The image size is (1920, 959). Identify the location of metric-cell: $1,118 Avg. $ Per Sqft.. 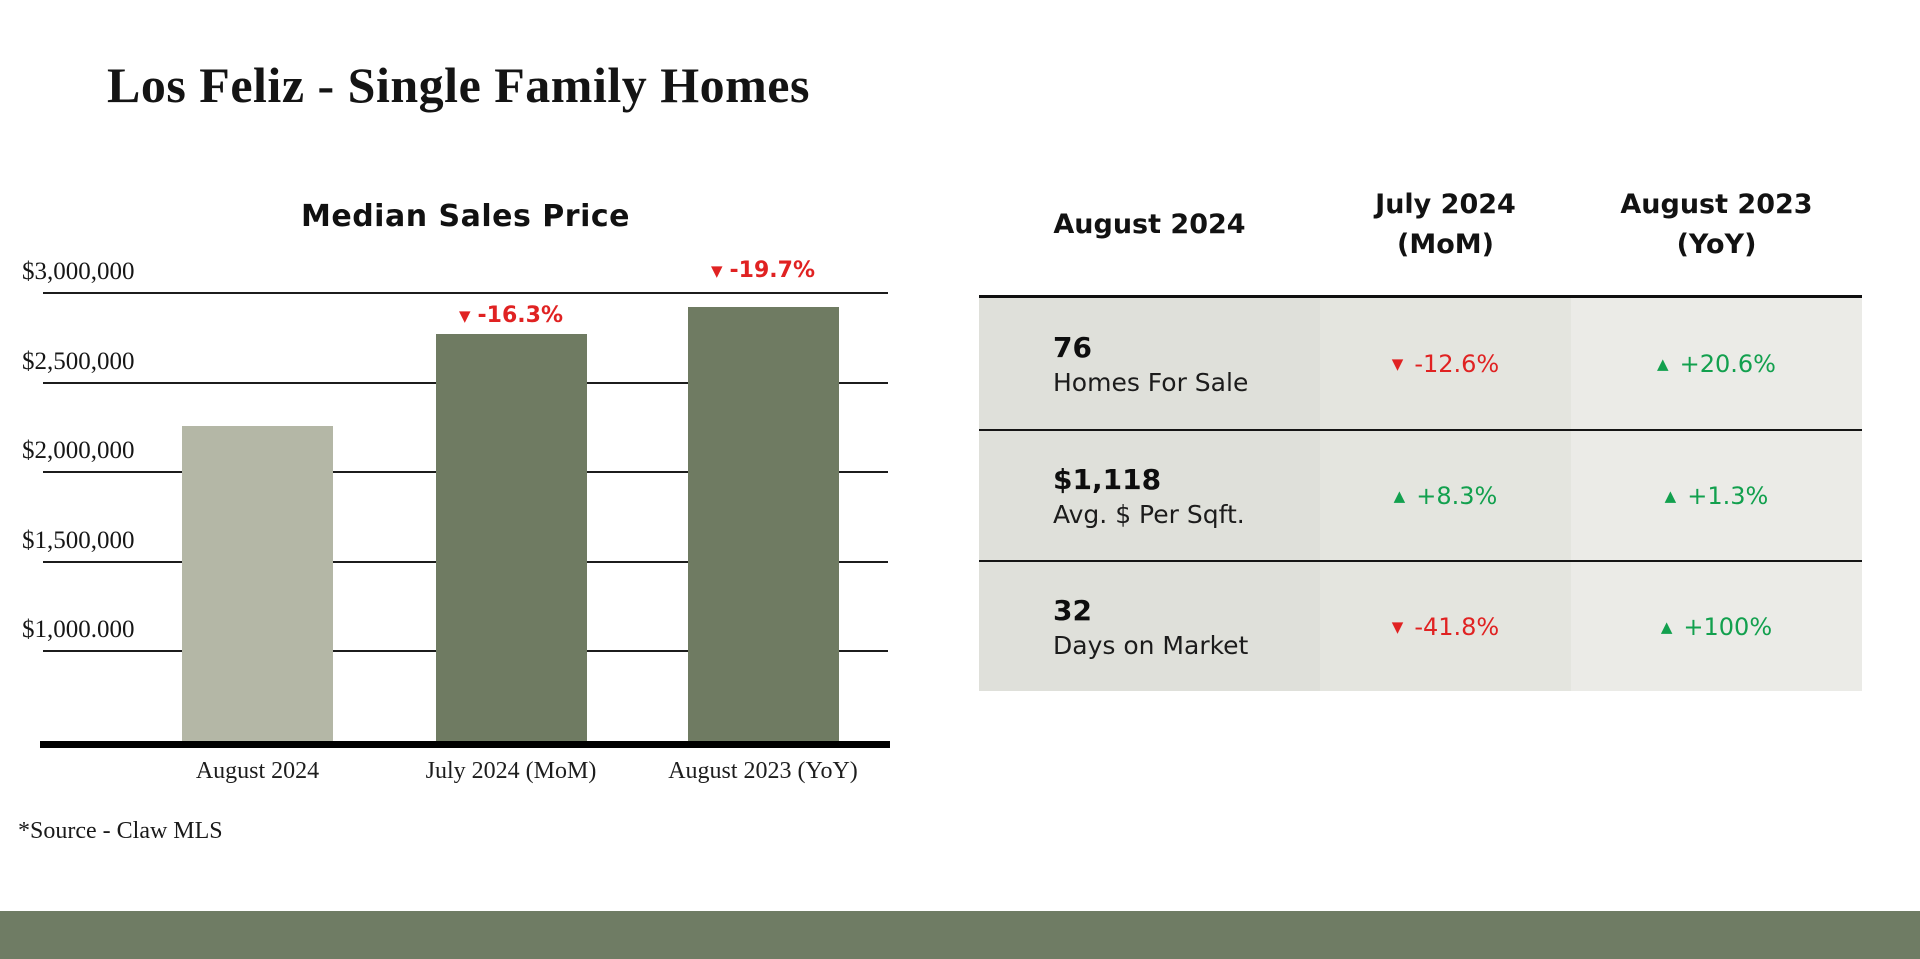
(1149, 495).